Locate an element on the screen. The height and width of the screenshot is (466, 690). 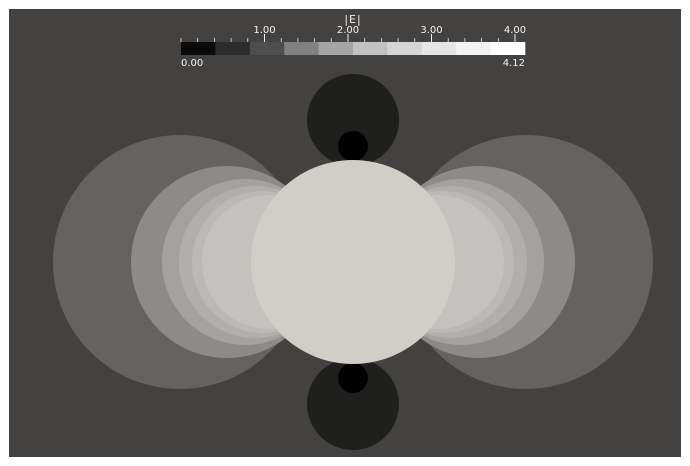
colorbar-tick-label: 3.00 is located at coordinates (431, 30).